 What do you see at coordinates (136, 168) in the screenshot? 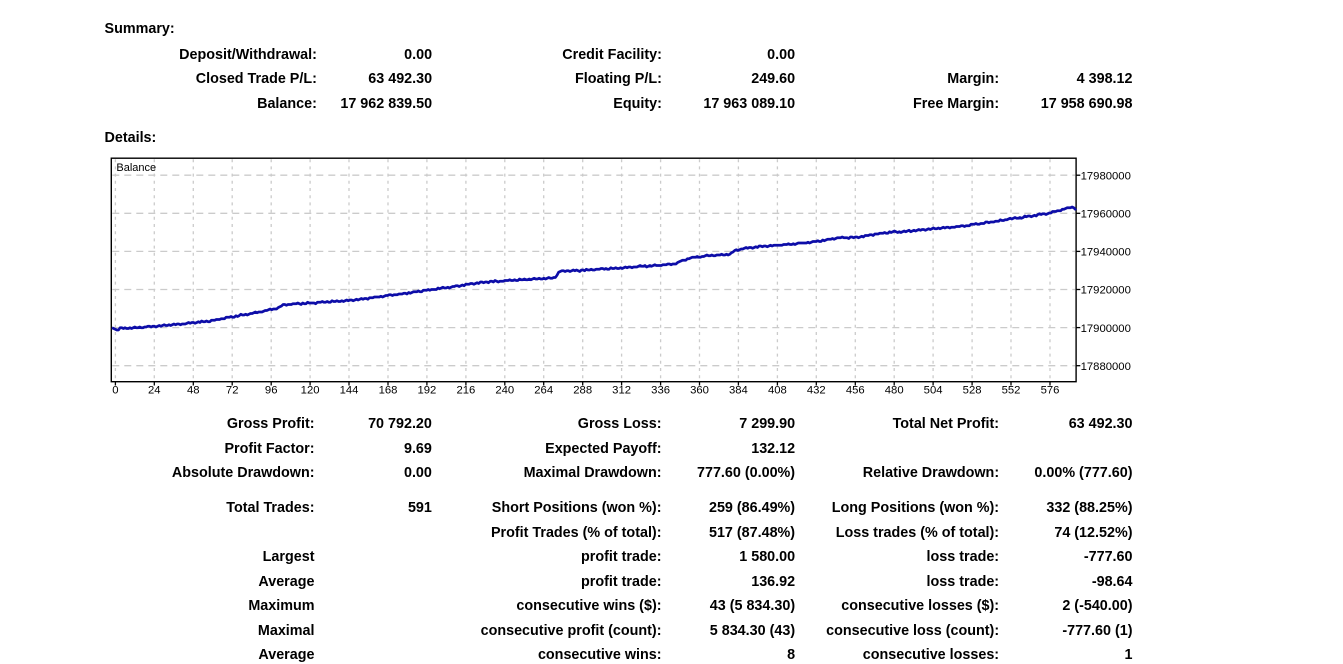
I see `svg-text: Balance` at bounding box center [136, 168].